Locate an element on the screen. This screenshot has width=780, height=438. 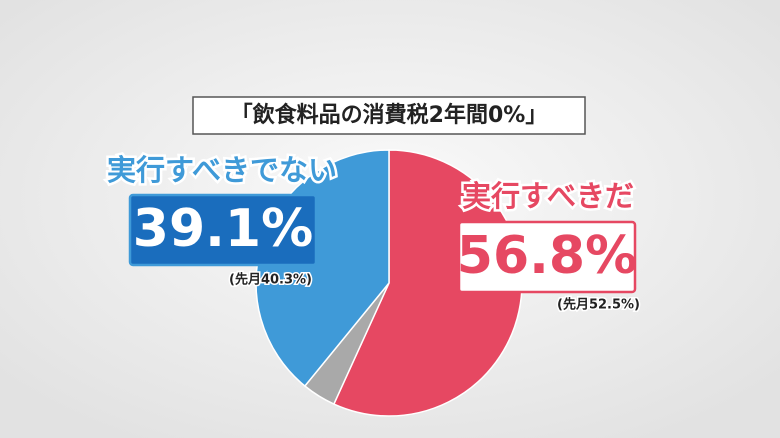
chart-title: 「飲食料品の消費税2年間0%」 is located at coordinates (389, 115).